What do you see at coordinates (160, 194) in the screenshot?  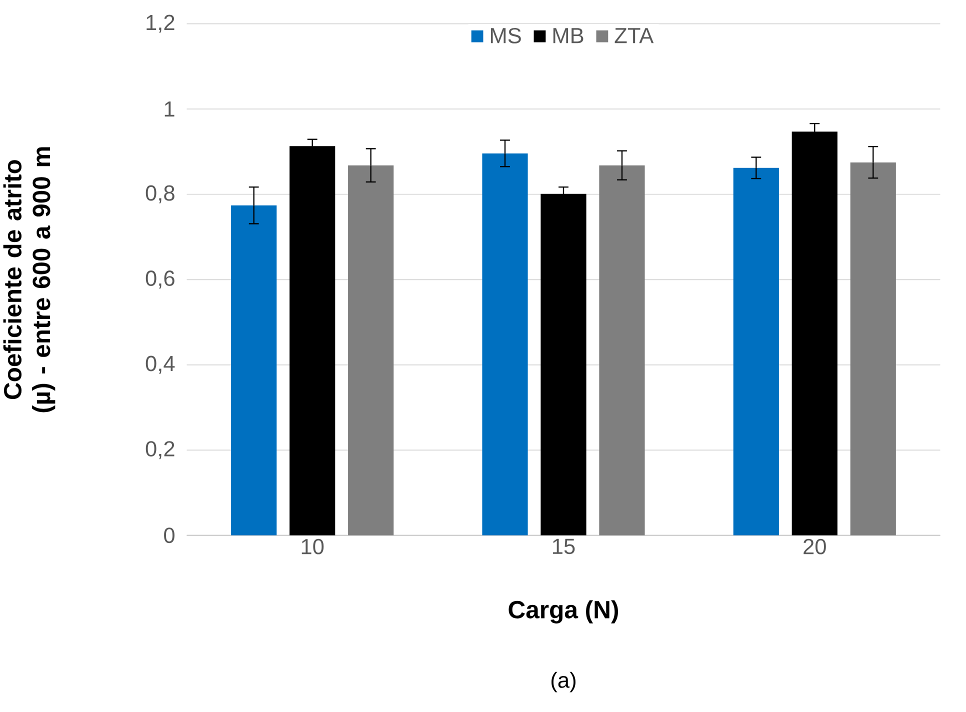 I see `y-tick-label: 0,8` at bounding box center [160, 194].